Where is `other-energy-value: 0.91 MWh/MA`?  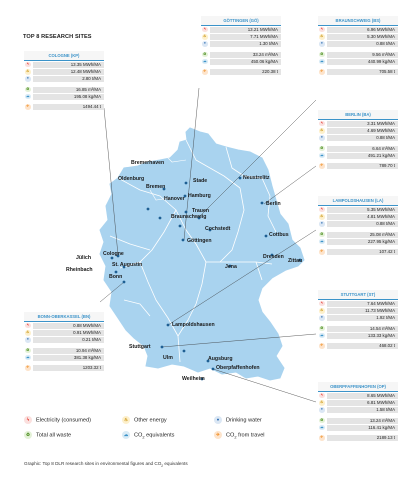
other-energy-value: 0.91 MWh/MA is located at coordinates (68, 333).